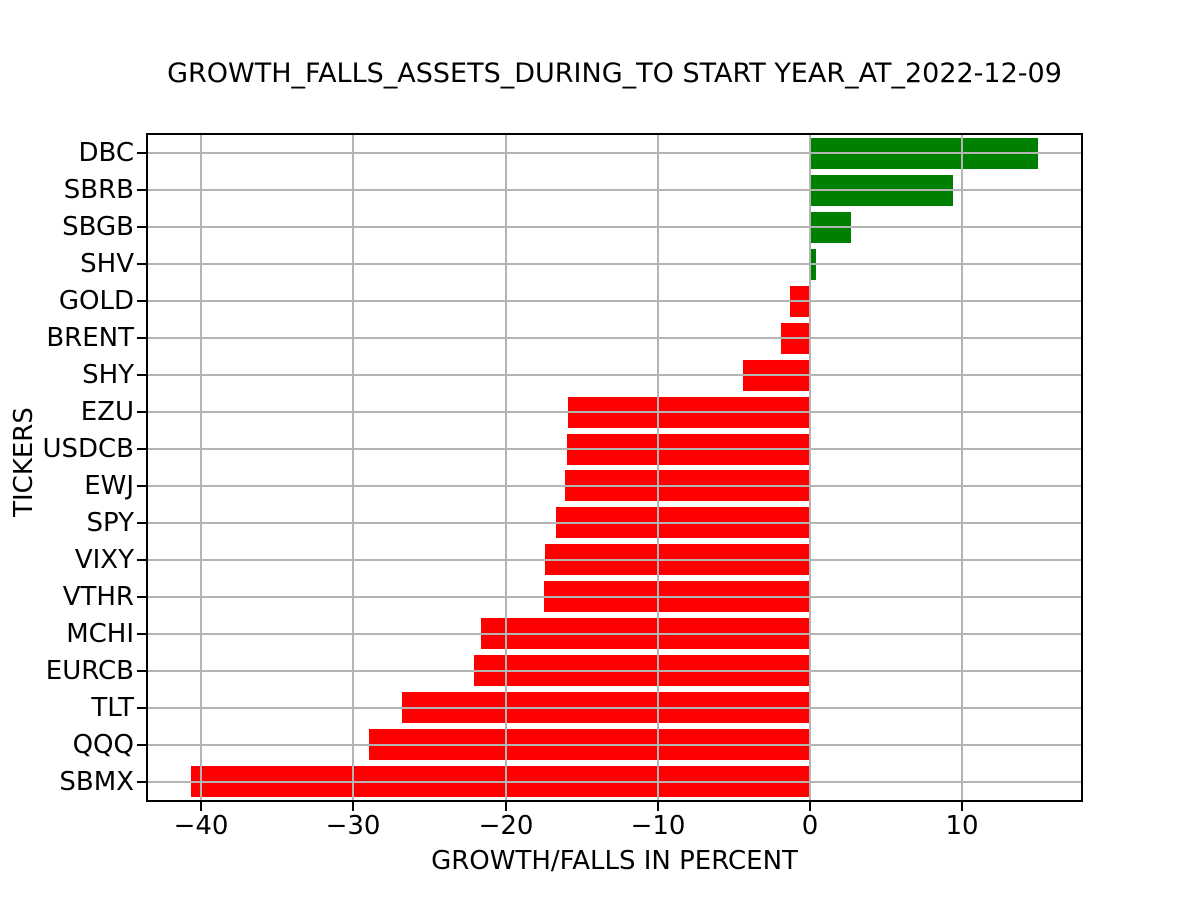  What do you see at coordinates (109, 486) in the screenshot?
I see `y-tick-label-ewj: EWJ` at bounding box center [109, 486].